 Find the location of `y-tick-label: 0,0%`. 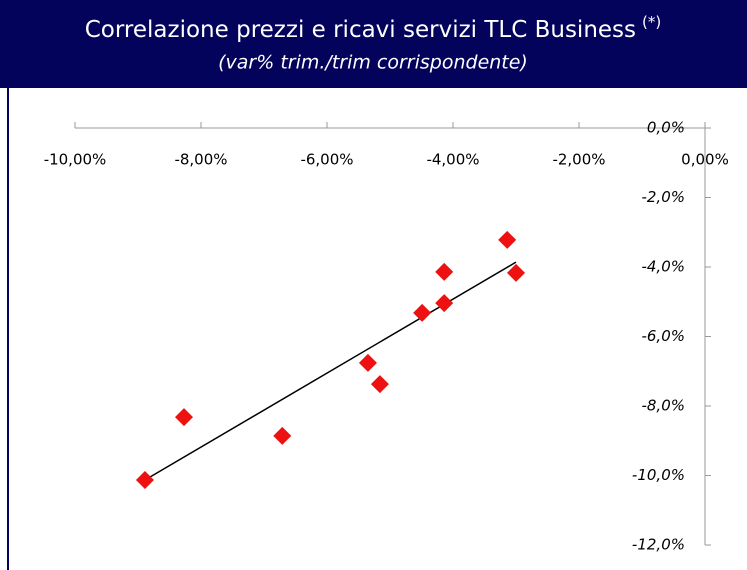

y-tick-label: 0,0% is located at coordinates (666, 128).